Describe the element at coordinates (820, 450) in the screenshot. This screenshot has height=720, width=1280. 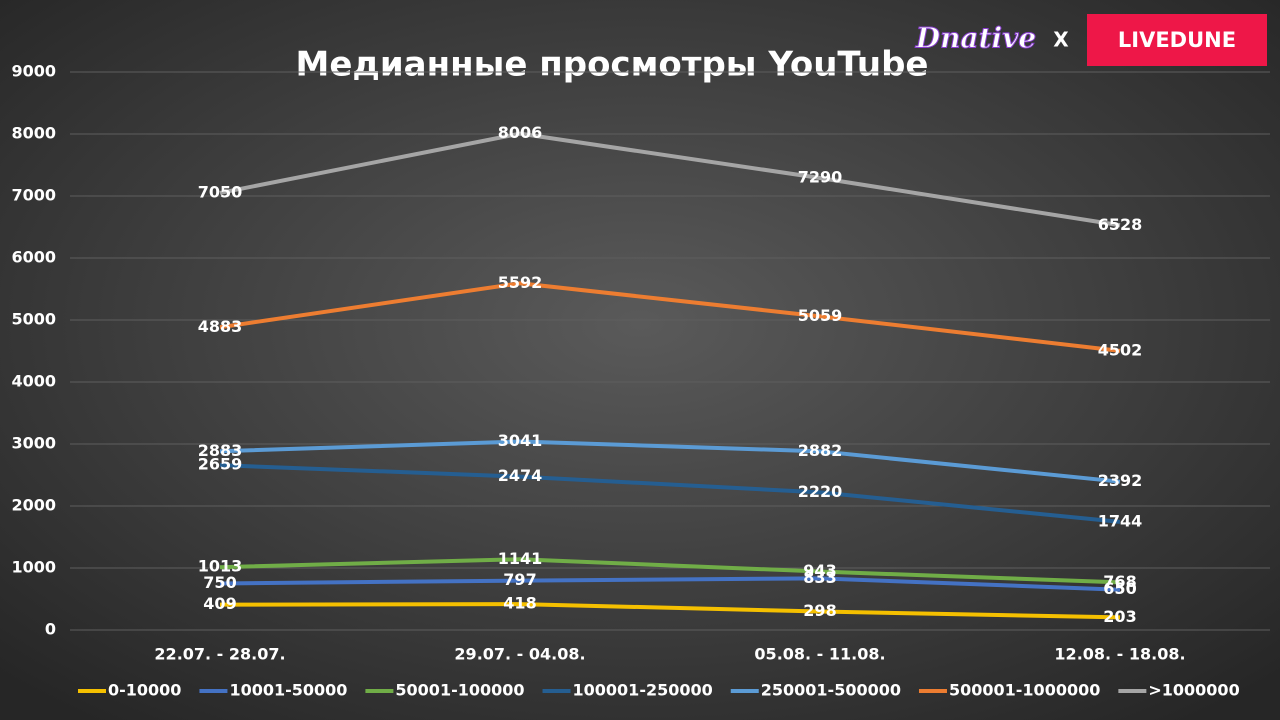
I see `data-label: 2882` at that location.